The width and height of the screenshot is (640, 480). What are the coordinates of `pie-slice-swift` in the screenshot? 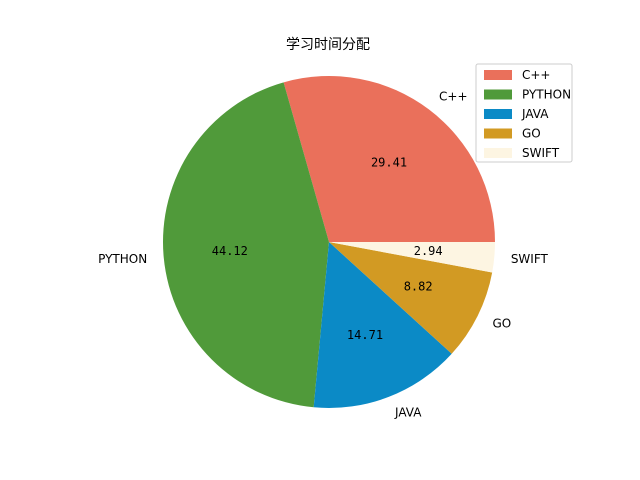 It's located at (412, 257).